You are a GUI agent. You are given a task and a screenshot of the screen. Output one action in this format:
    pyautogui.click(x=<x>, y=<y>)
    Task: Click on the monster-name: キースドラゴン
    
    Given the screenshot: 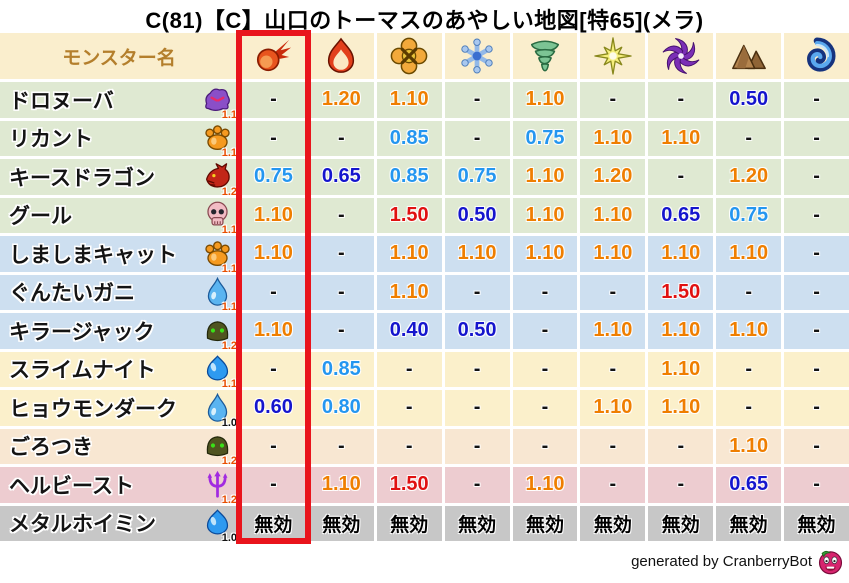 What is the action you would take?
    pyautogui.click(x=82, y=178)
    